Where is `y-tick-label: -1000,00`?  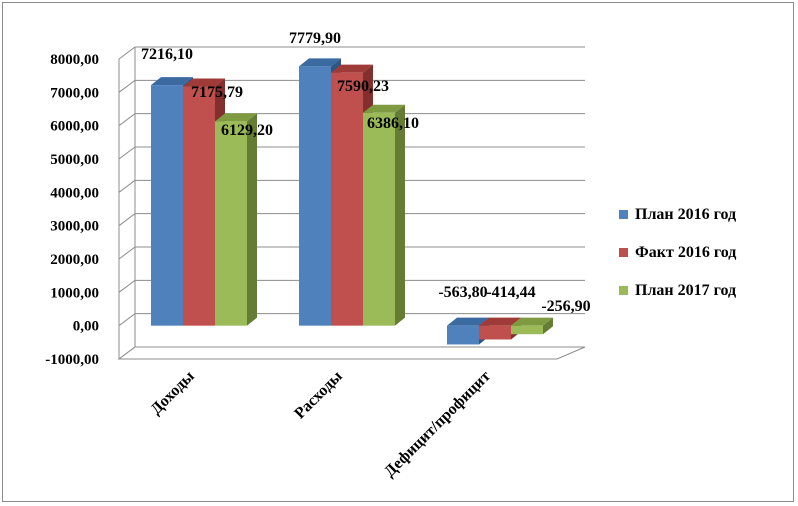 y-tick-label: -1000,00 is located at coordinates (72, 360).